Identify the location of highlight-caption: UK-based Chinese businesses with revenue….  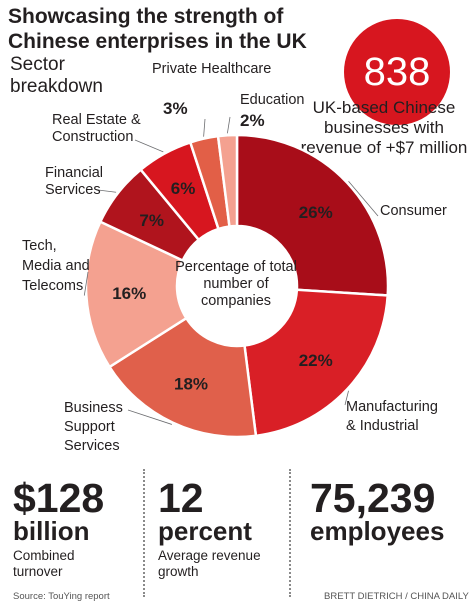
(384, 127).